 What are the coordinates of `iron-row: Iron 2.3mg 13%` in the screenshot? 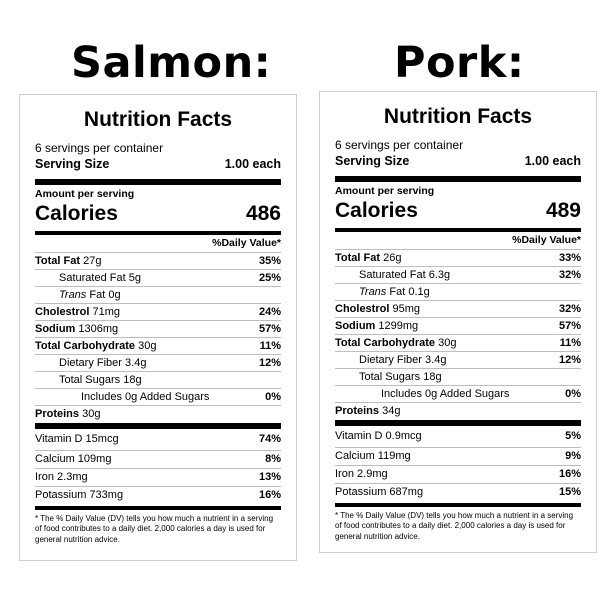 It's located at (158, 476).